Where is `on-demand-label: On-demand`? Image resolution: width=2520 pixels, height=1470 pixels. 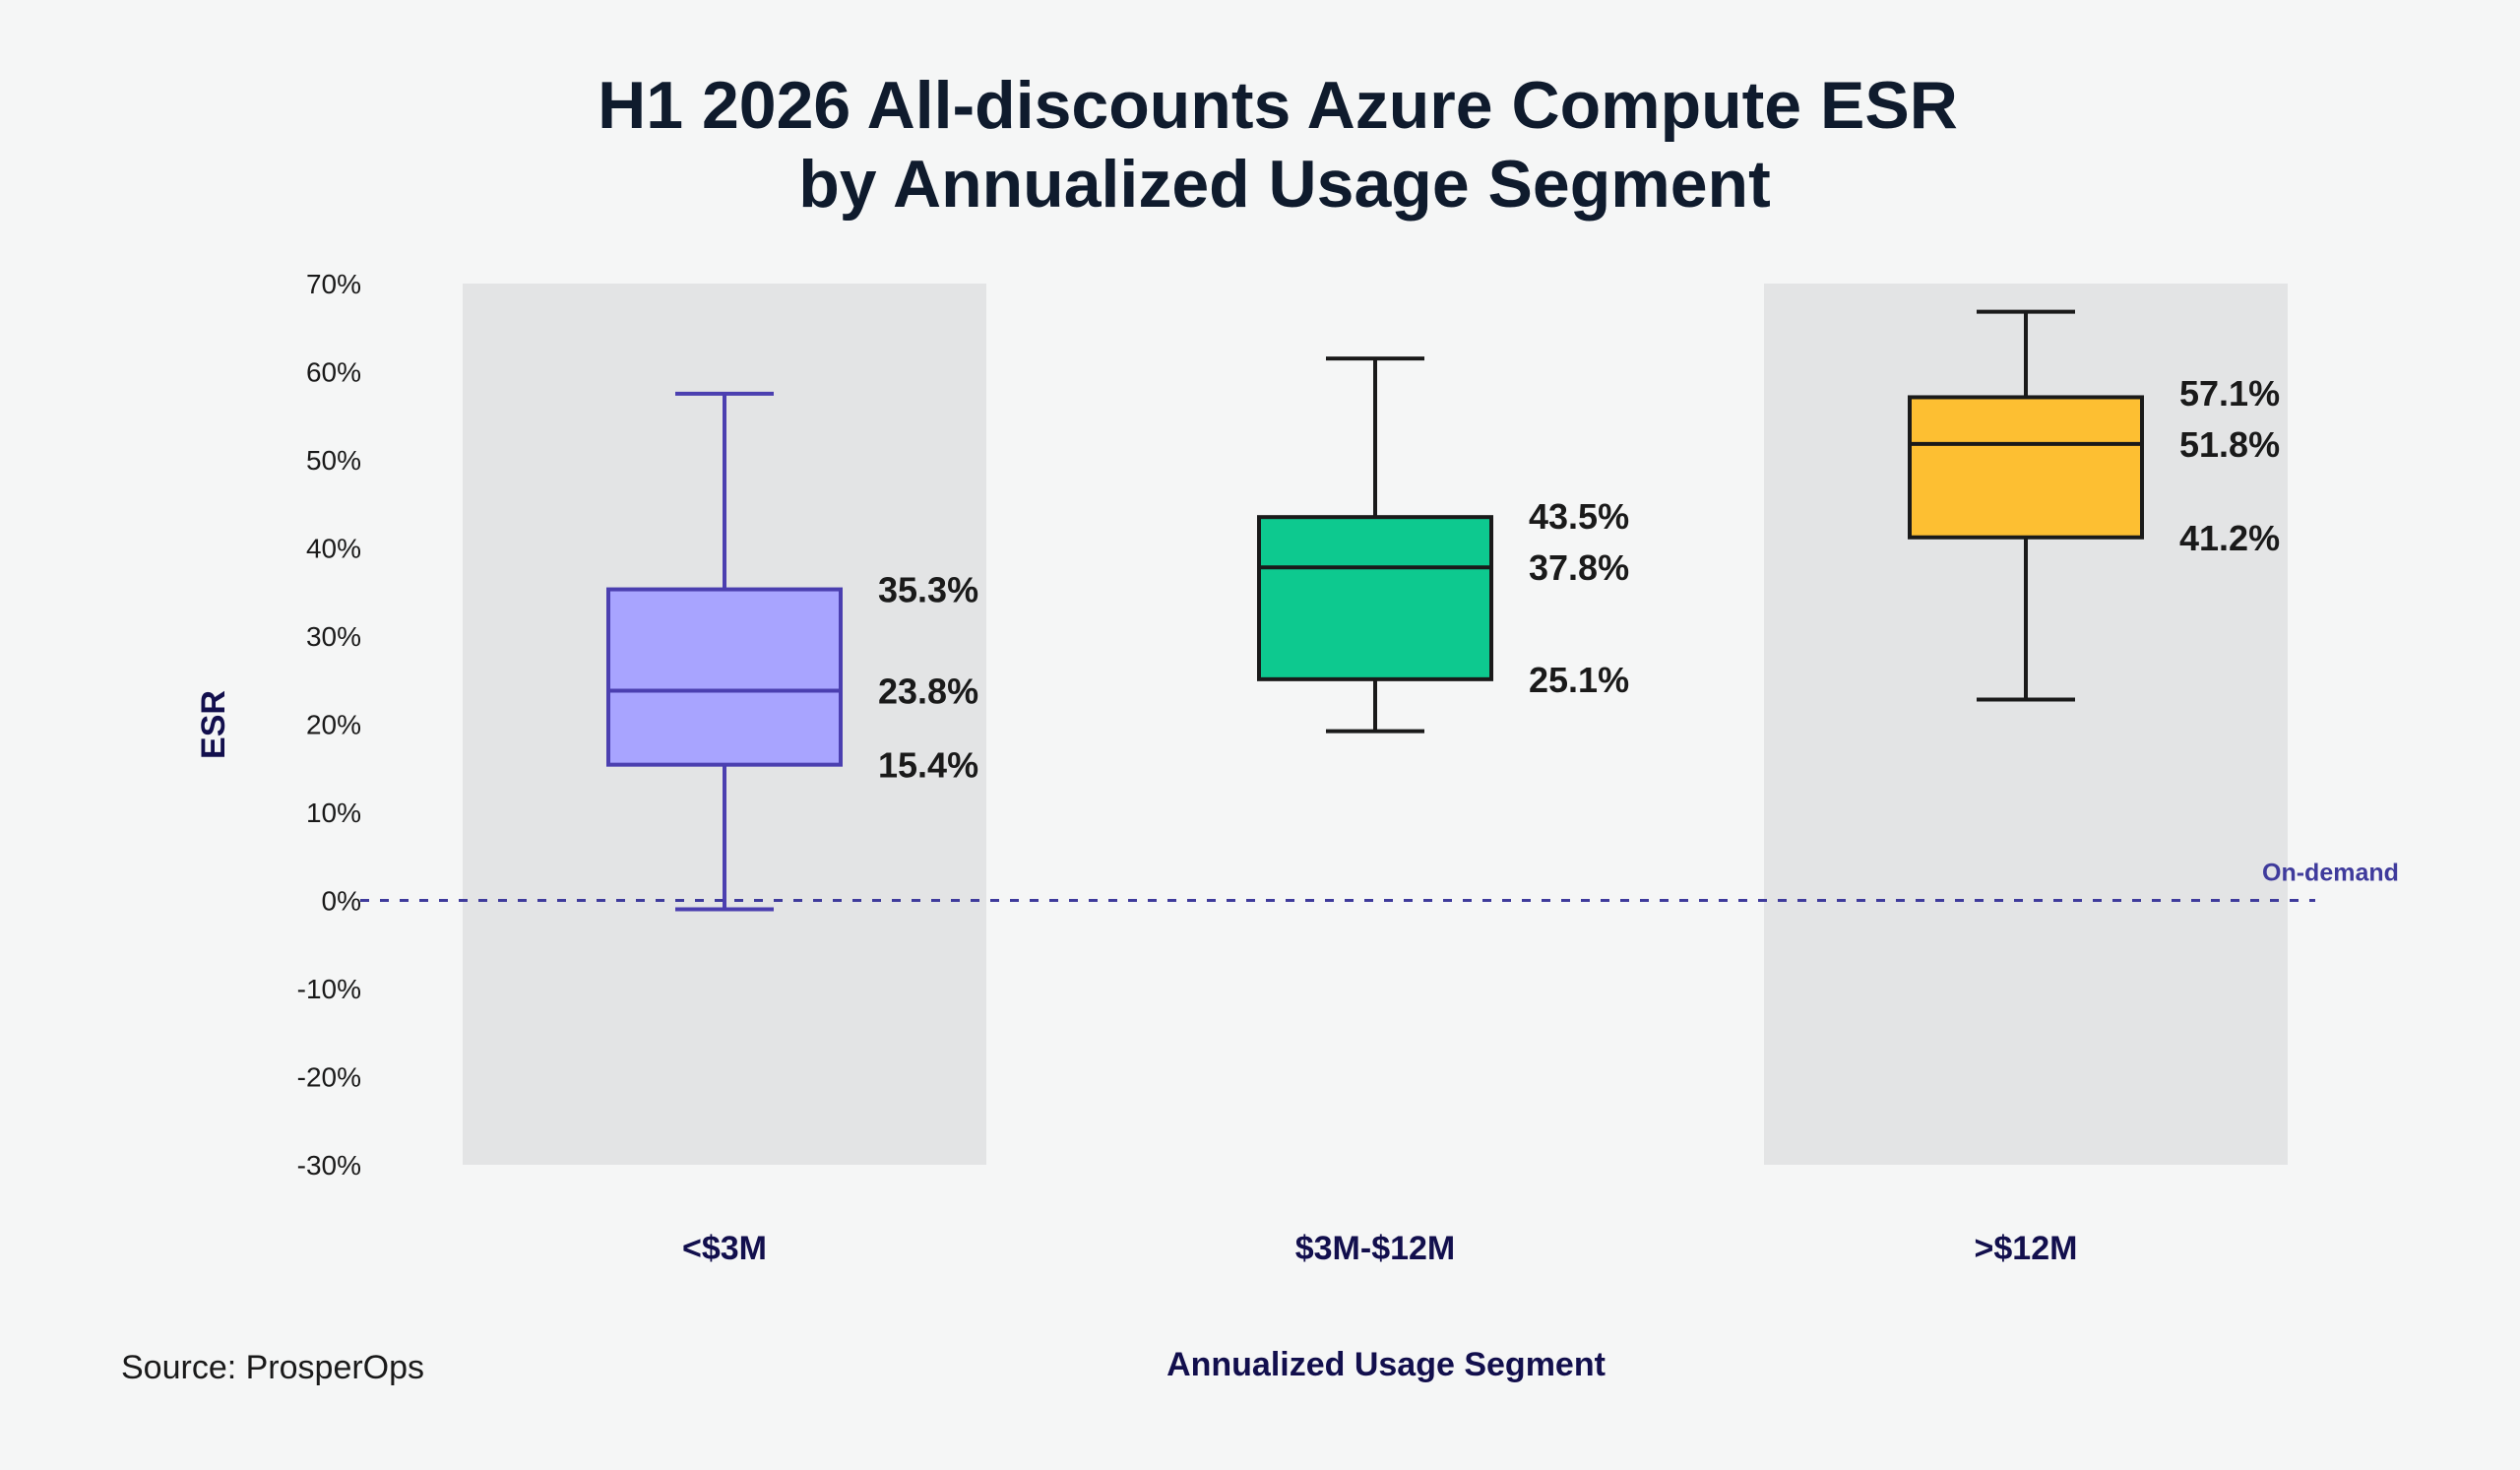 on-demand-label: On-demand is located at coordinates (2330, 873).